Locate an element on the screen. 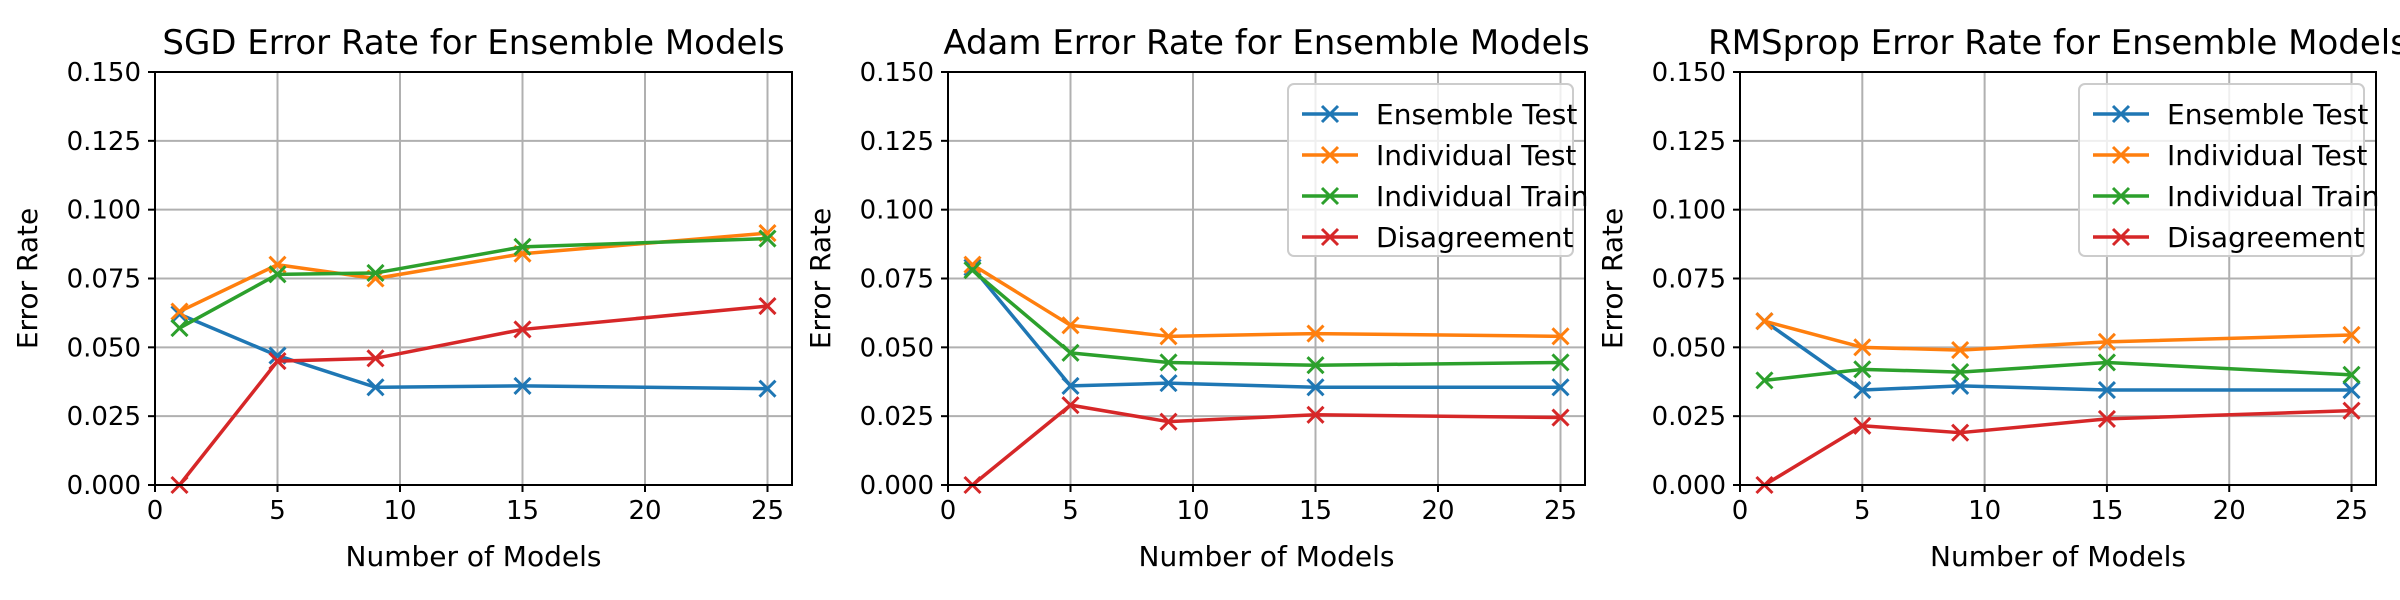 Image resolution: width=2400 pixels, height=600 pixels. chart-title: RMSprop Error Rate for Ensemble Models is located at coordinates (2054, 43).